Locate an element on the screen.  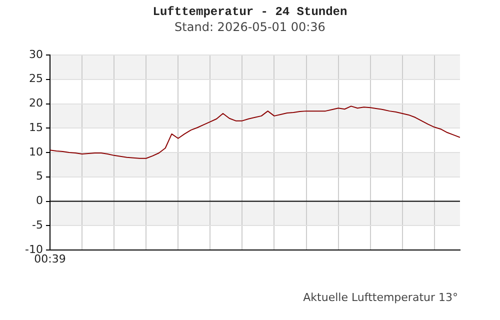
y-tick-label: 15 is located at coordinates (36, 127).